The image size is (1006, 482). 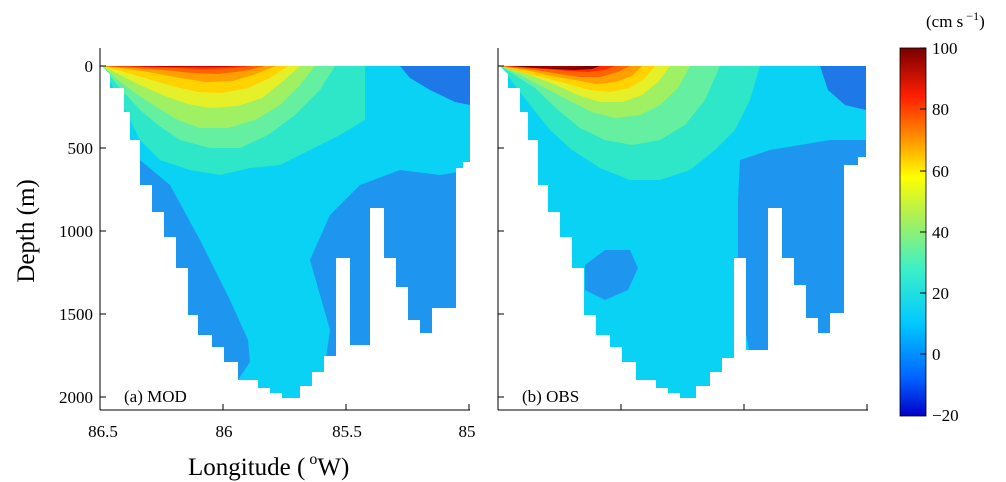 I want to click on colorbar-tick-label: 40, so click(x=940, y=232).